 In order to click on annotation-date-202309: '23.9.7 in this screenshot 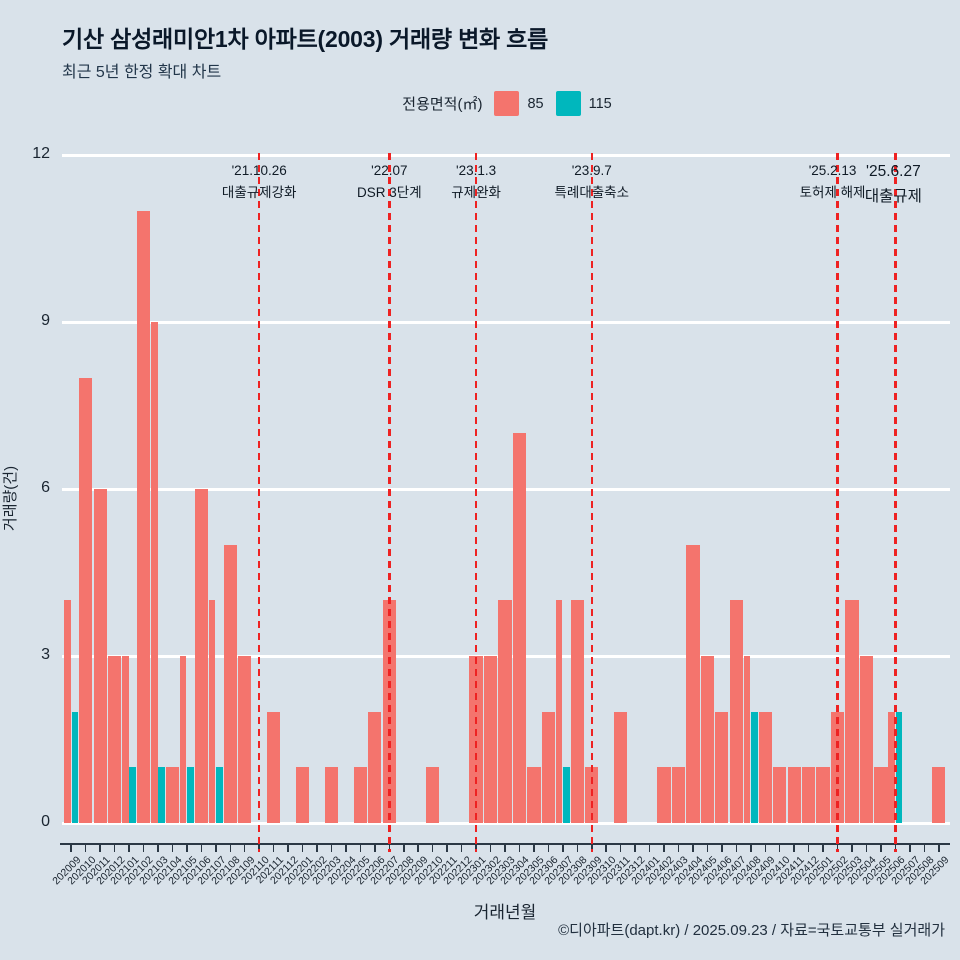, I will do `click(591, 170)`.